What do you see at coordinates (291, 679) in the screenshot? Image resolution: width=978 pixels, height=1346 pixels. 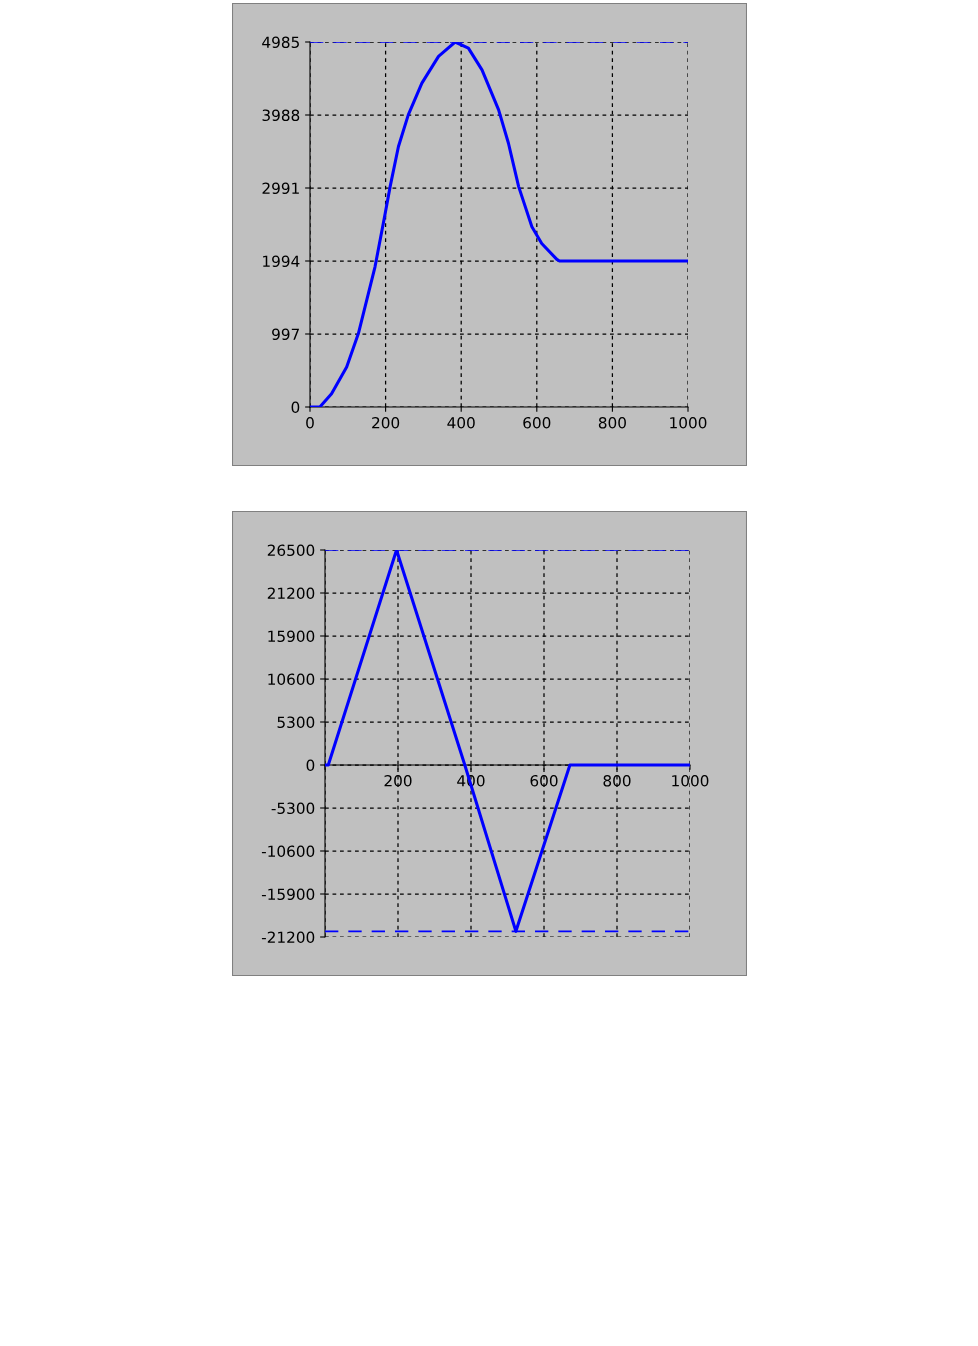 I see `y-tick-label: 10600` at bounding box center [291, 679].